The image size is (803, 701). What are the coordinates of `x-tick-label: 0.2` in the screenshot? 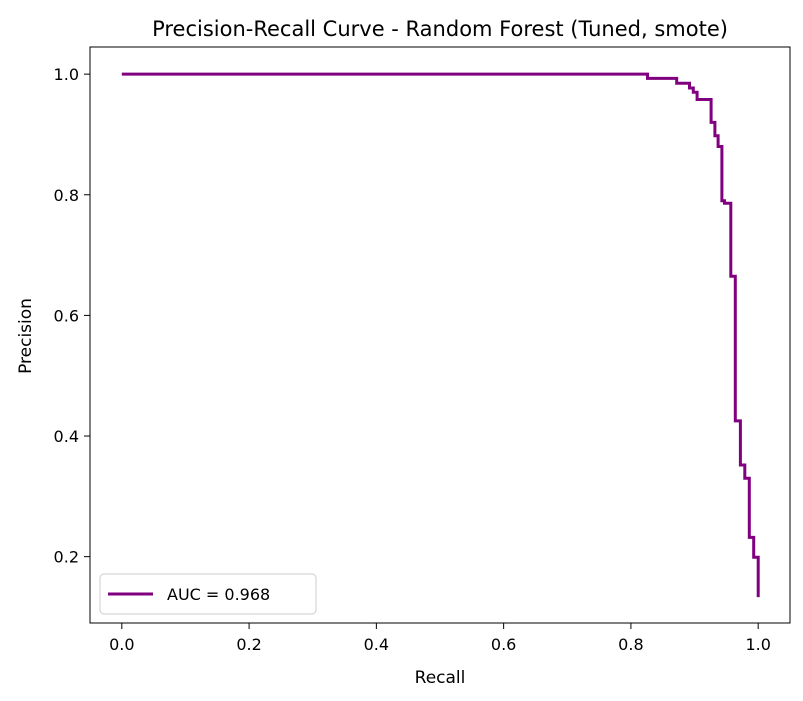 It's located at (248, 644).